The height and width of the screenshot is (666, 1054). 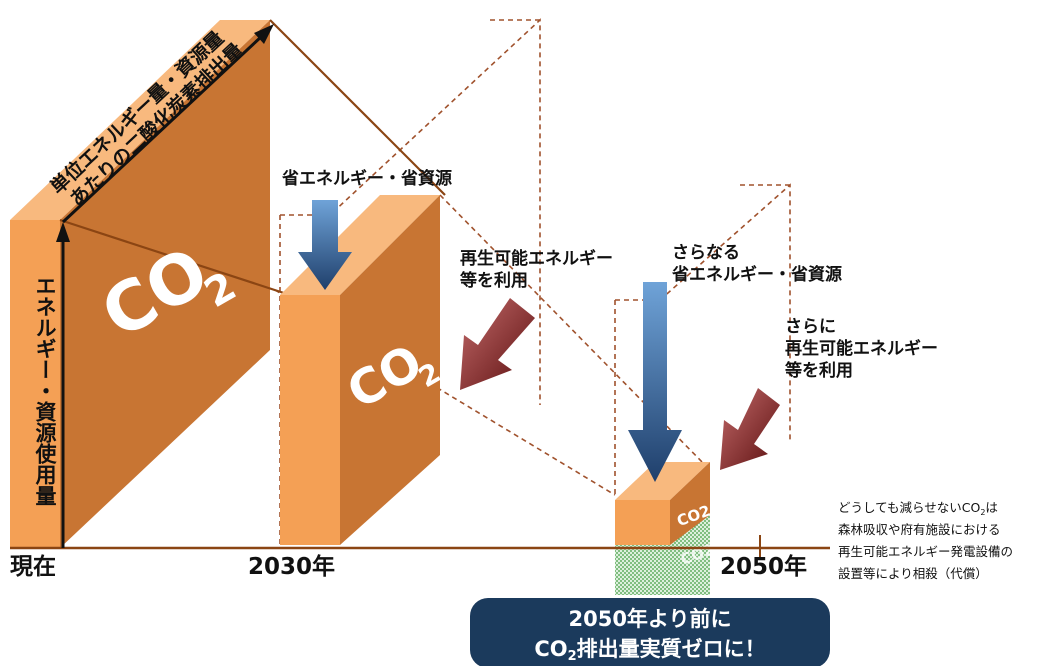 I want to click on current-box-front, so click(x=35, y=384).